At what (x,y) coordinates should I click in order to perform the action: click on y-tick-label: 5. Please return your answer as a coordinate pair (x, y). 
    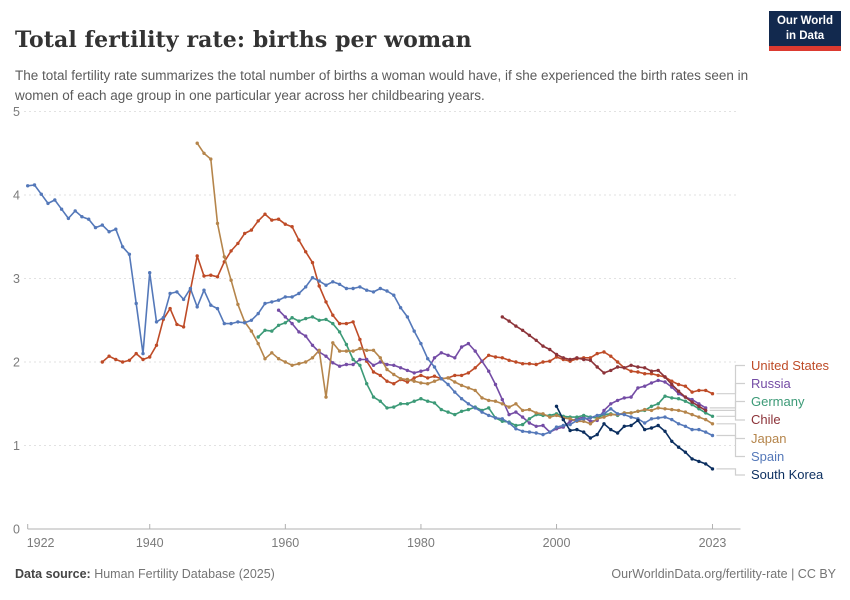
    Looking at the image, I should click on (16, 112).